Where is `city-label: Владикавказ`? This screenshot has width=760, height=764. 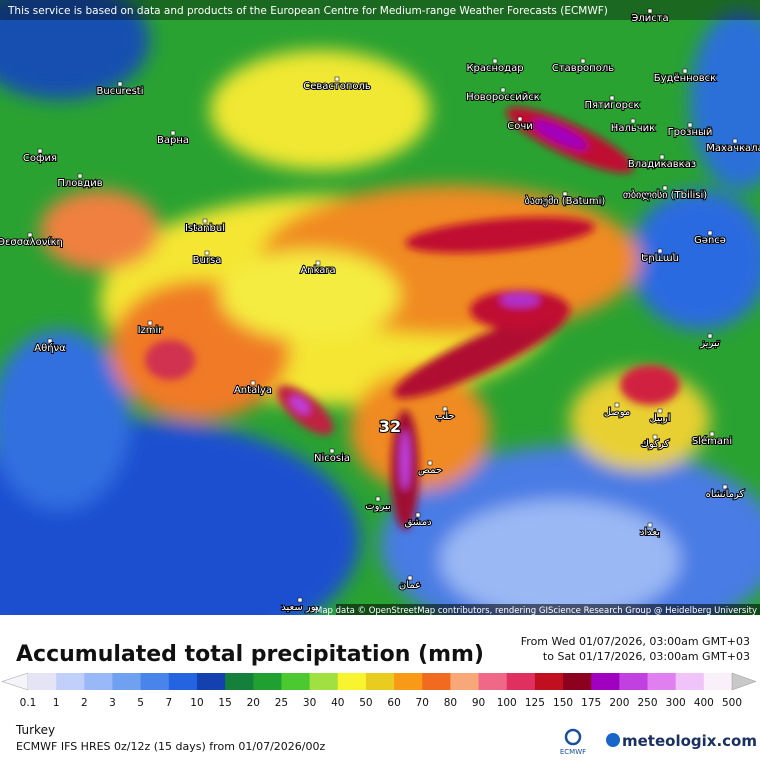
city-label: Владикавказ is located at coordinates (662, 164).